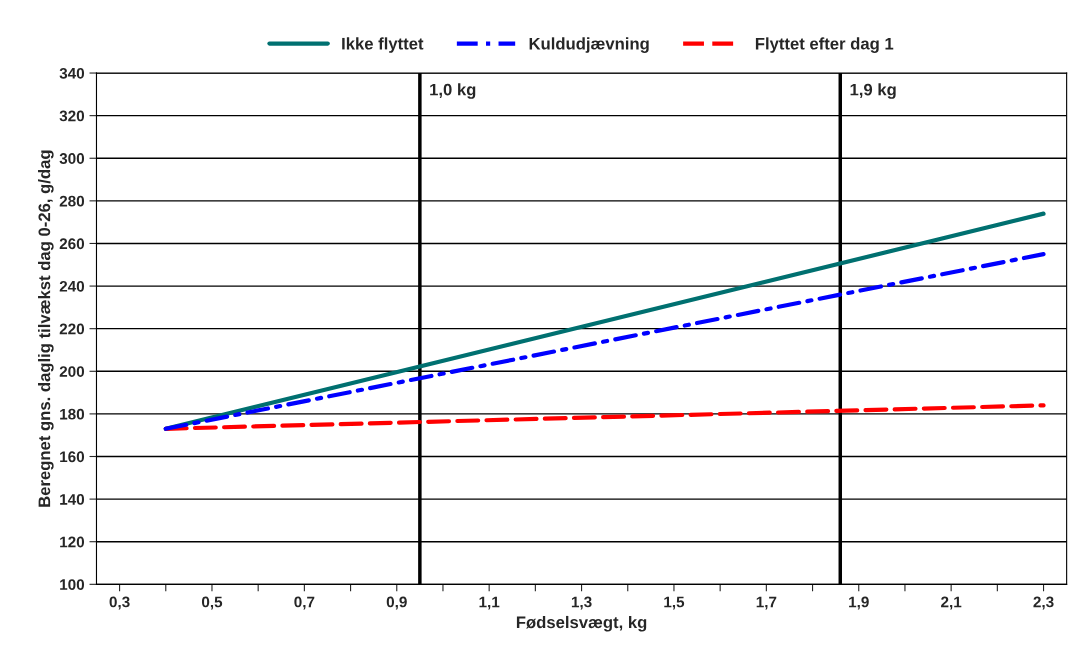 This screenshot has width=1072, height=664. I want to click on y-axis-title: Beregnet gns. daglig tilvækst dag 0-26, g/dag, so click(46, 328).